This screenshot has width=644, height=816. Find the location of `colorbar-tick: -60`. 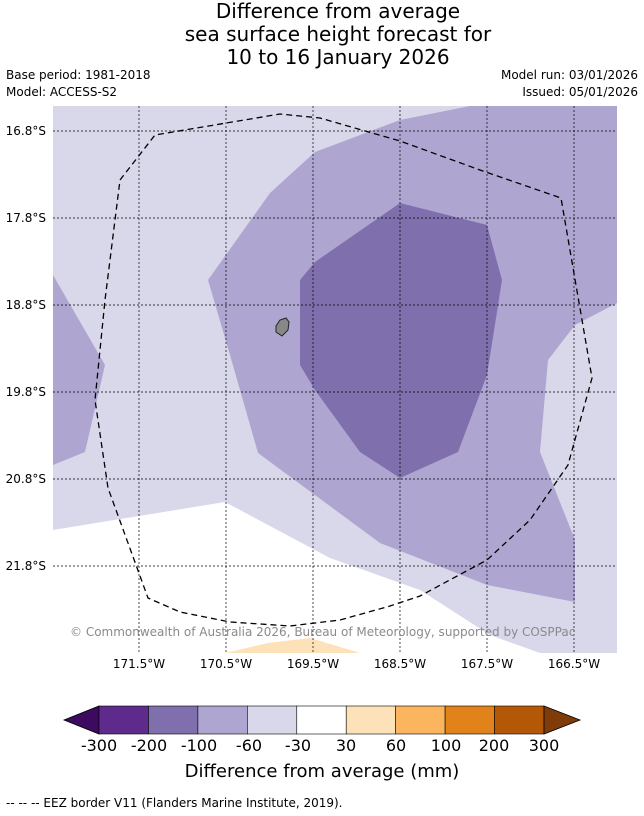

colorbar-tick: -60 is located at coordinates (249, 745).